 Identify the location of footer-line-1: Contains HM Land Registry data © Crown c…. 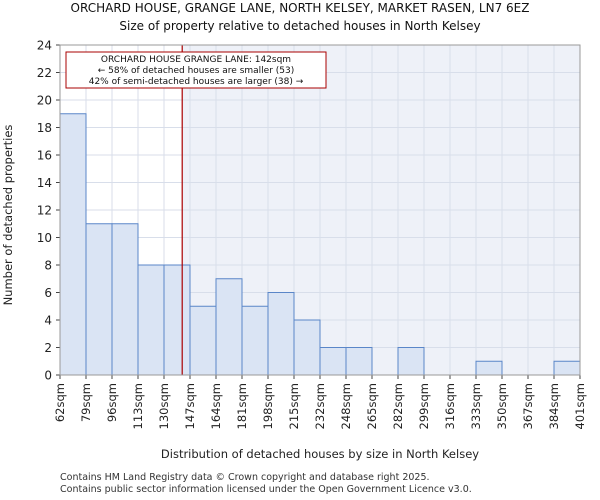
(245, 477).